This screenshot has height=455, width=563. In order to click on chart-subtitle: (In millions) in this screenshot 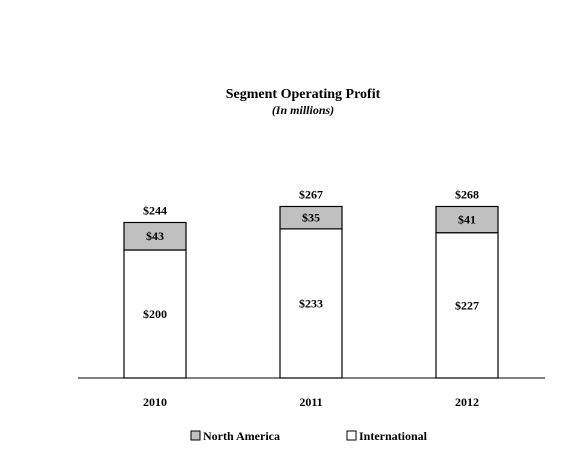, I will do `click(303, 110)`.